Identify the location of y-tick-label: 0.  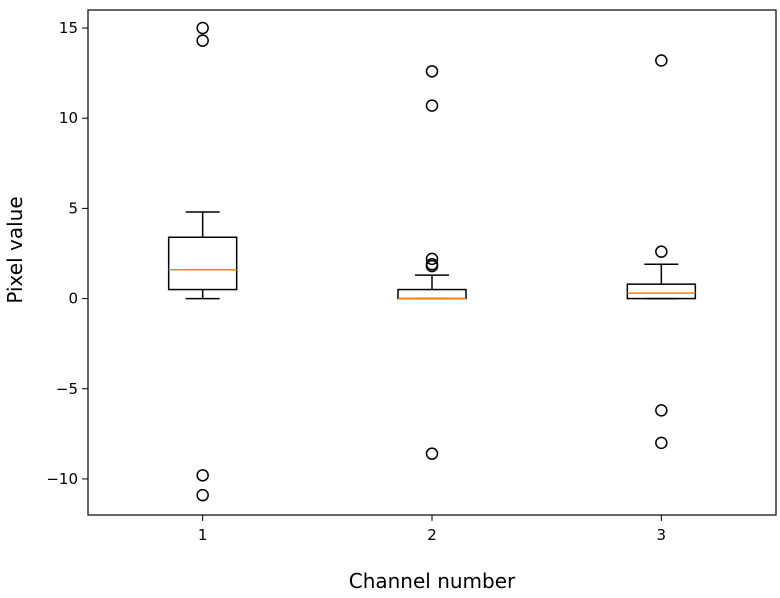
(73, 299).